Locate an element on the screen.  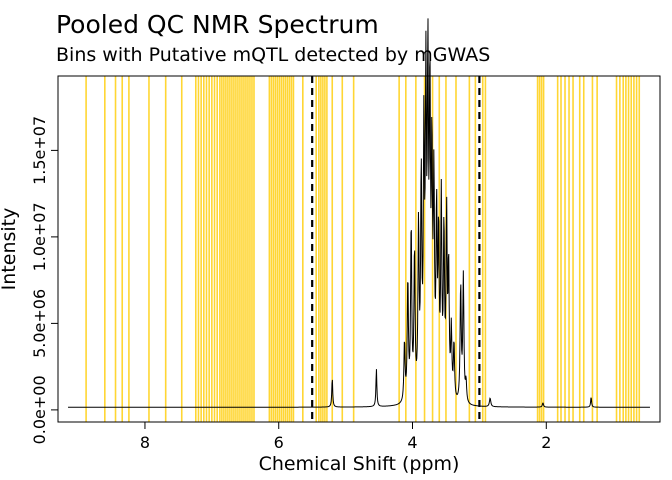
x-axis: 8 6 4 2 is located at coordinates (345, 437).